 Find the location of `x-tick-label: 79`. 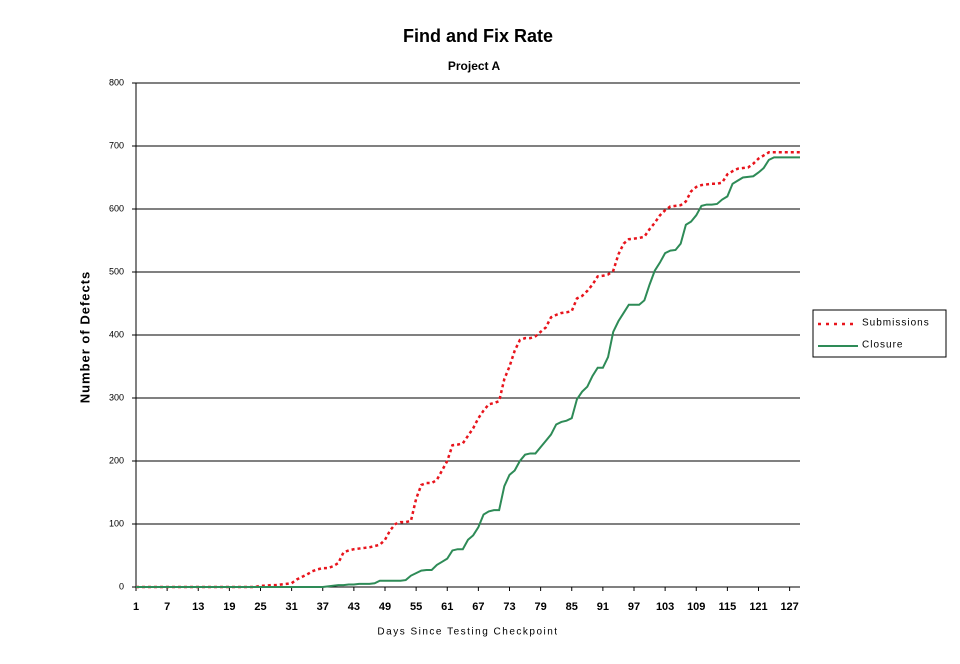

x-tick-label: 79 is located at coordinates (541, 607).